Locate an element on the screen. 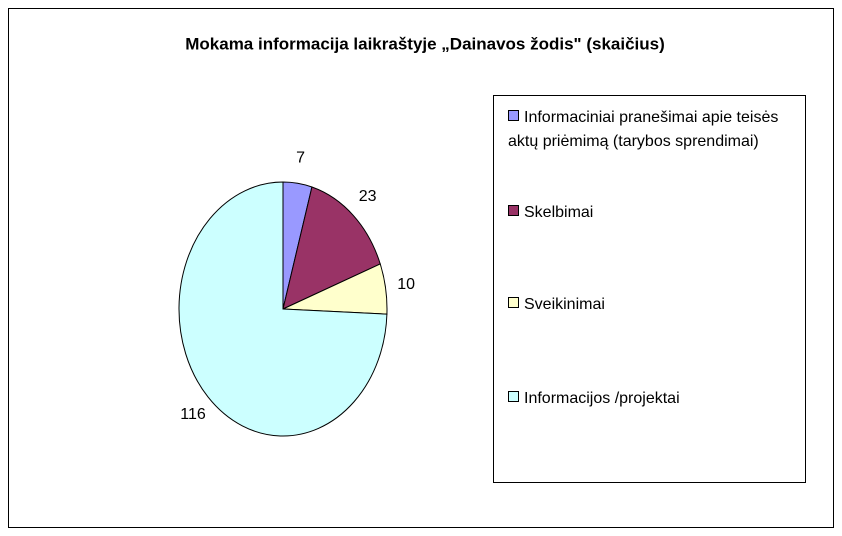 The height and width of the screenshot is (536, 842). legend-label: Sveikinimai is located at coordinates (564, 304).